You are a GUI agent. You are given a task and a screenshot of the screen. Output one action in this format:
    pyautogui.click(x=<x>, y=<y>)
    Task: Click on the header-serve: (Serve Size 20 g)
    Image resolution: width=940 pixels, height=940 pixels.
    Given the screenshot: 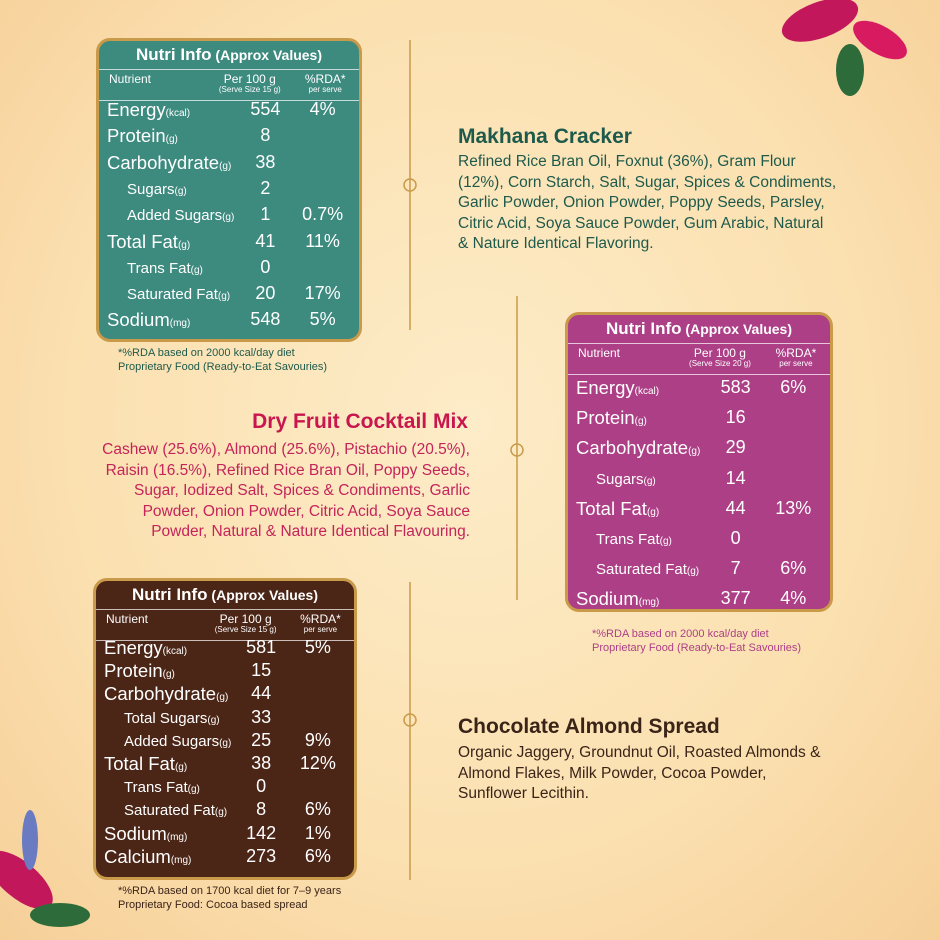 What is the action you would take?
    pyautogui.click(x=720, y=363)
    